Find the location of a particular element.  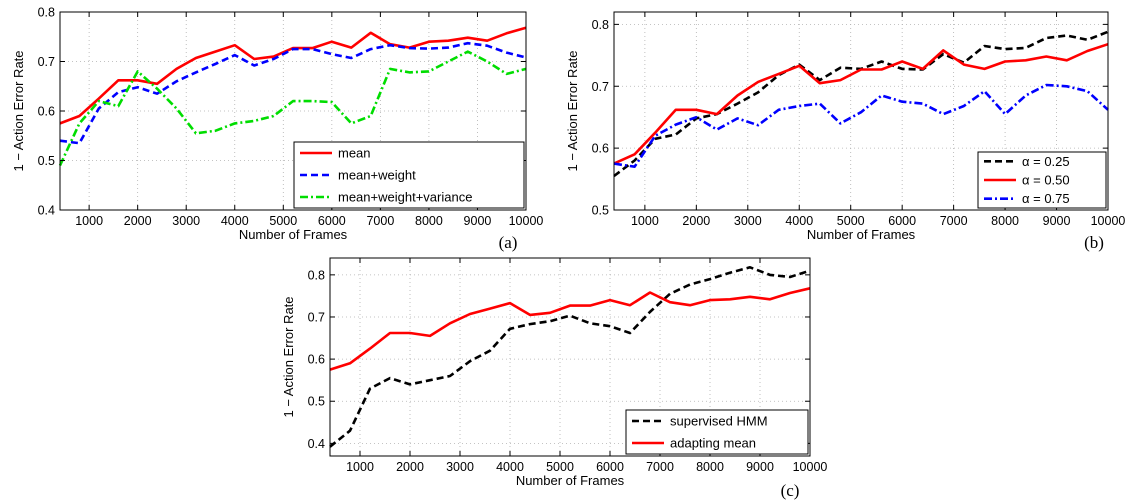

panel-label: (c) is located at coordinates (790, 490).